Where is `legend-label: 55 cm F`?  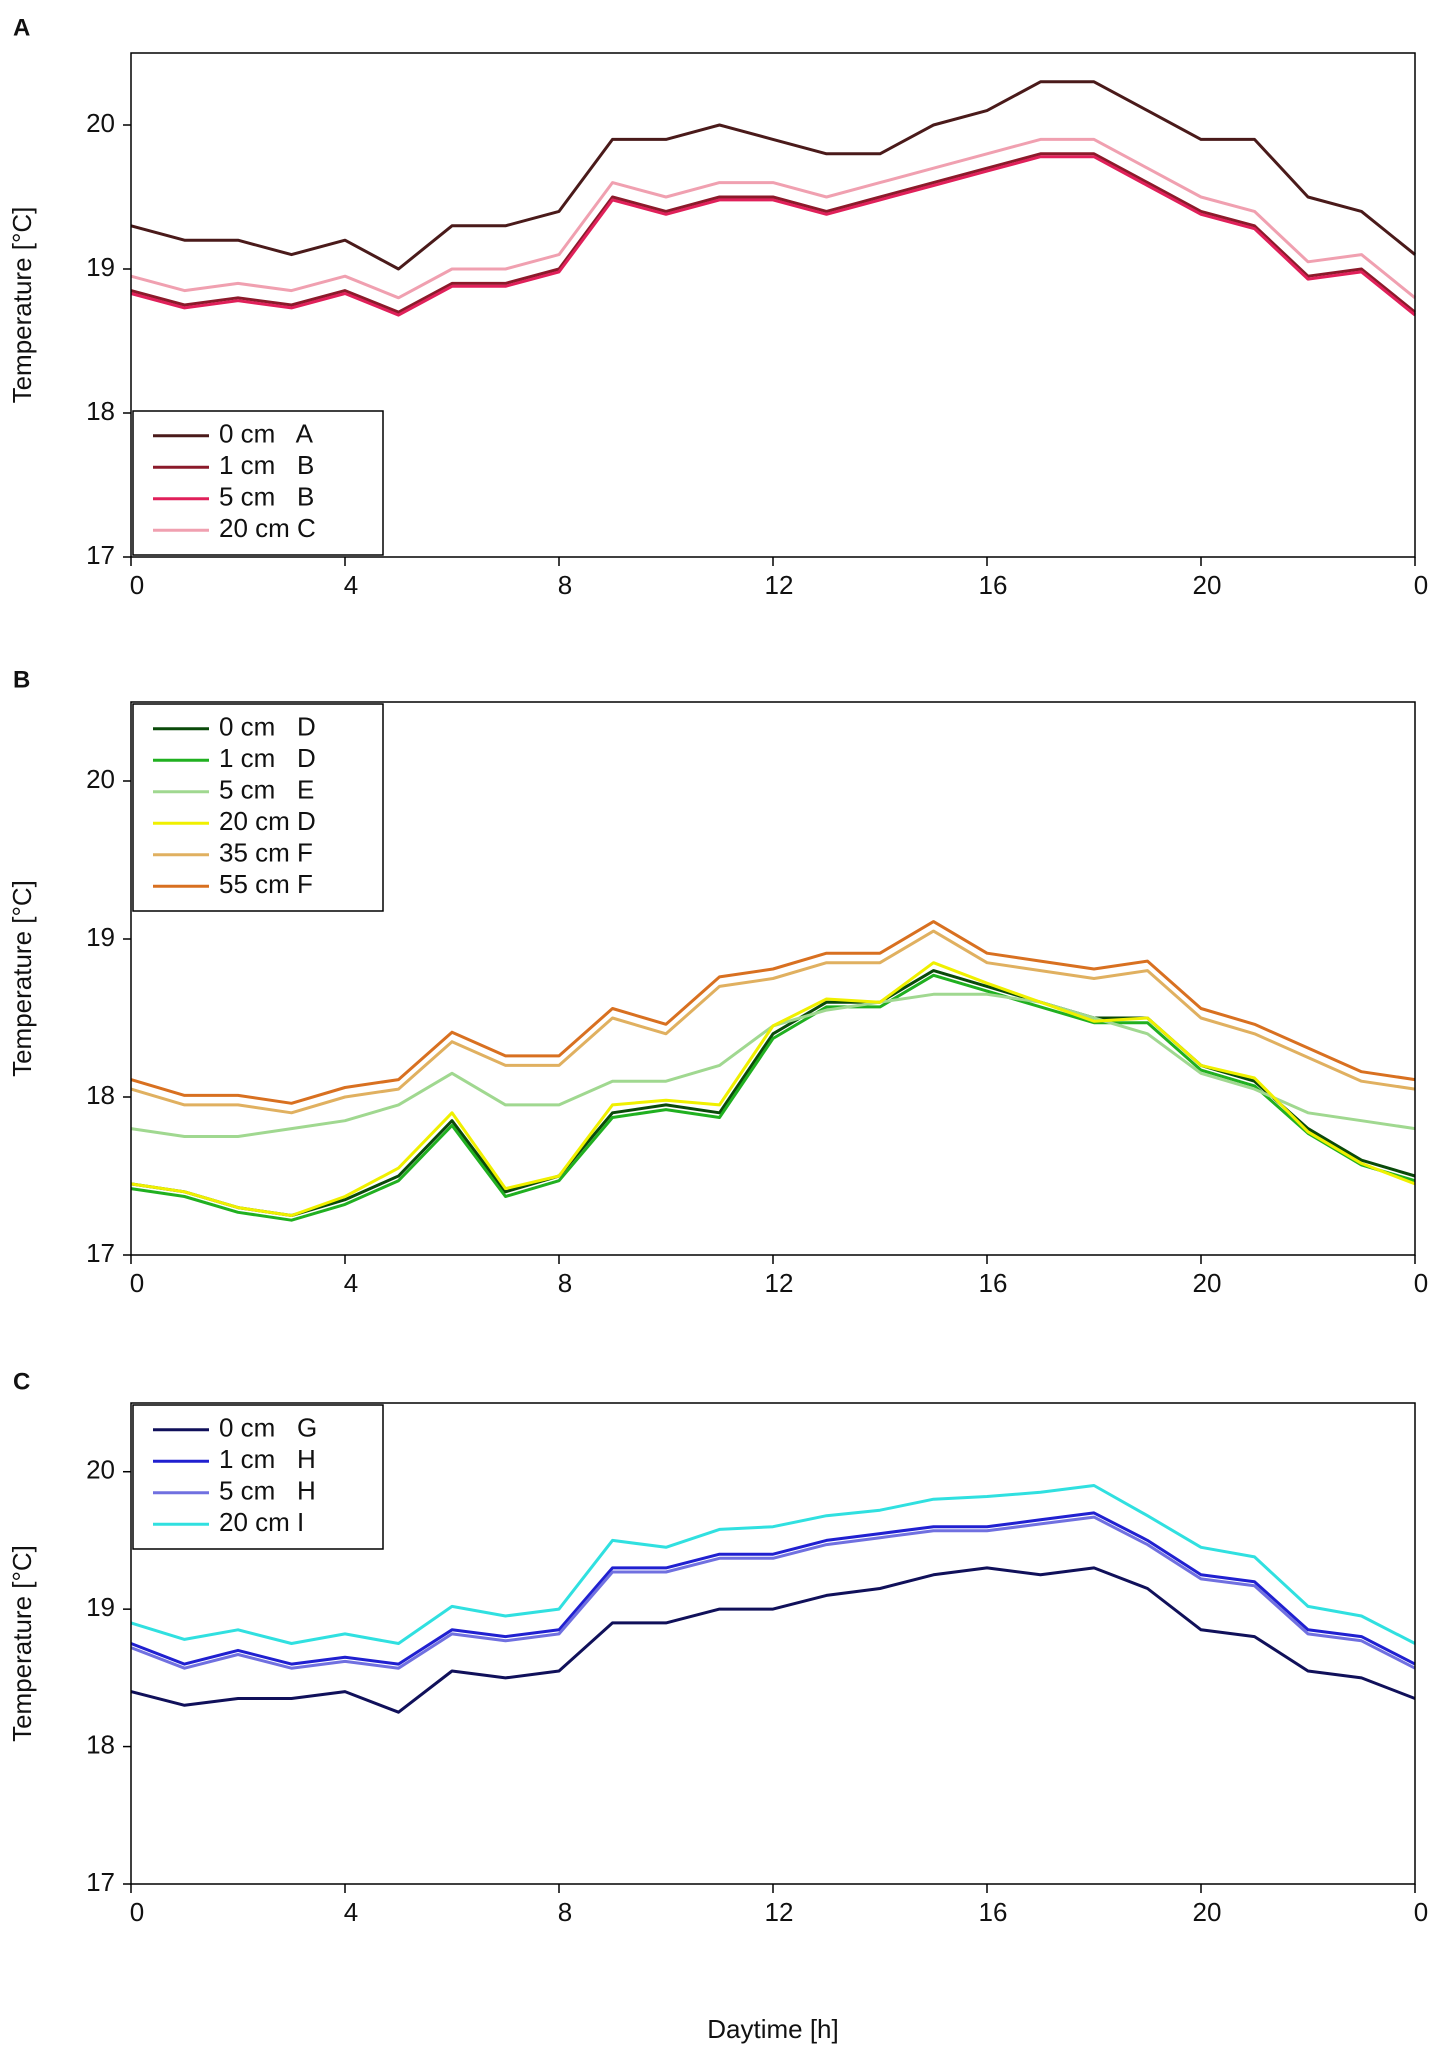
legend-label: 55 cm F is located at coordinates (266, 884).